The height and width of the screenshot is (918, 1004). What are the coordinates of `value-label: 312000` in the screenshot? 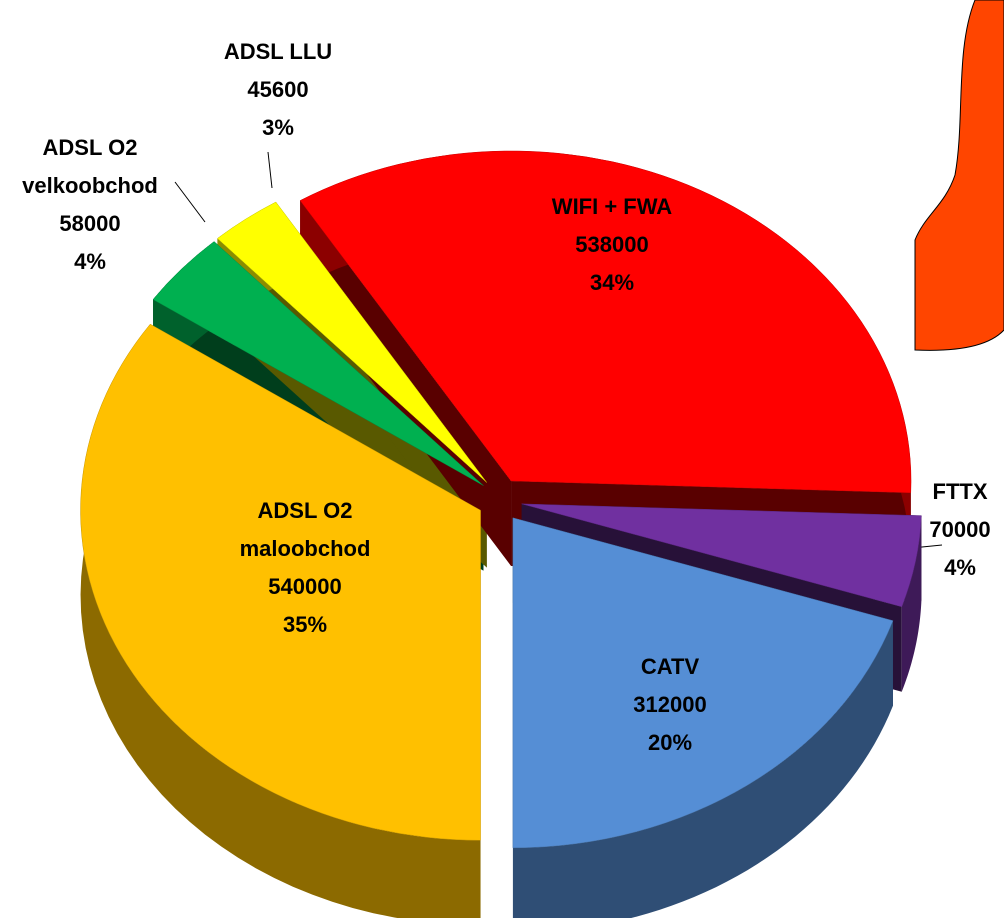 It's located at (670, 704).